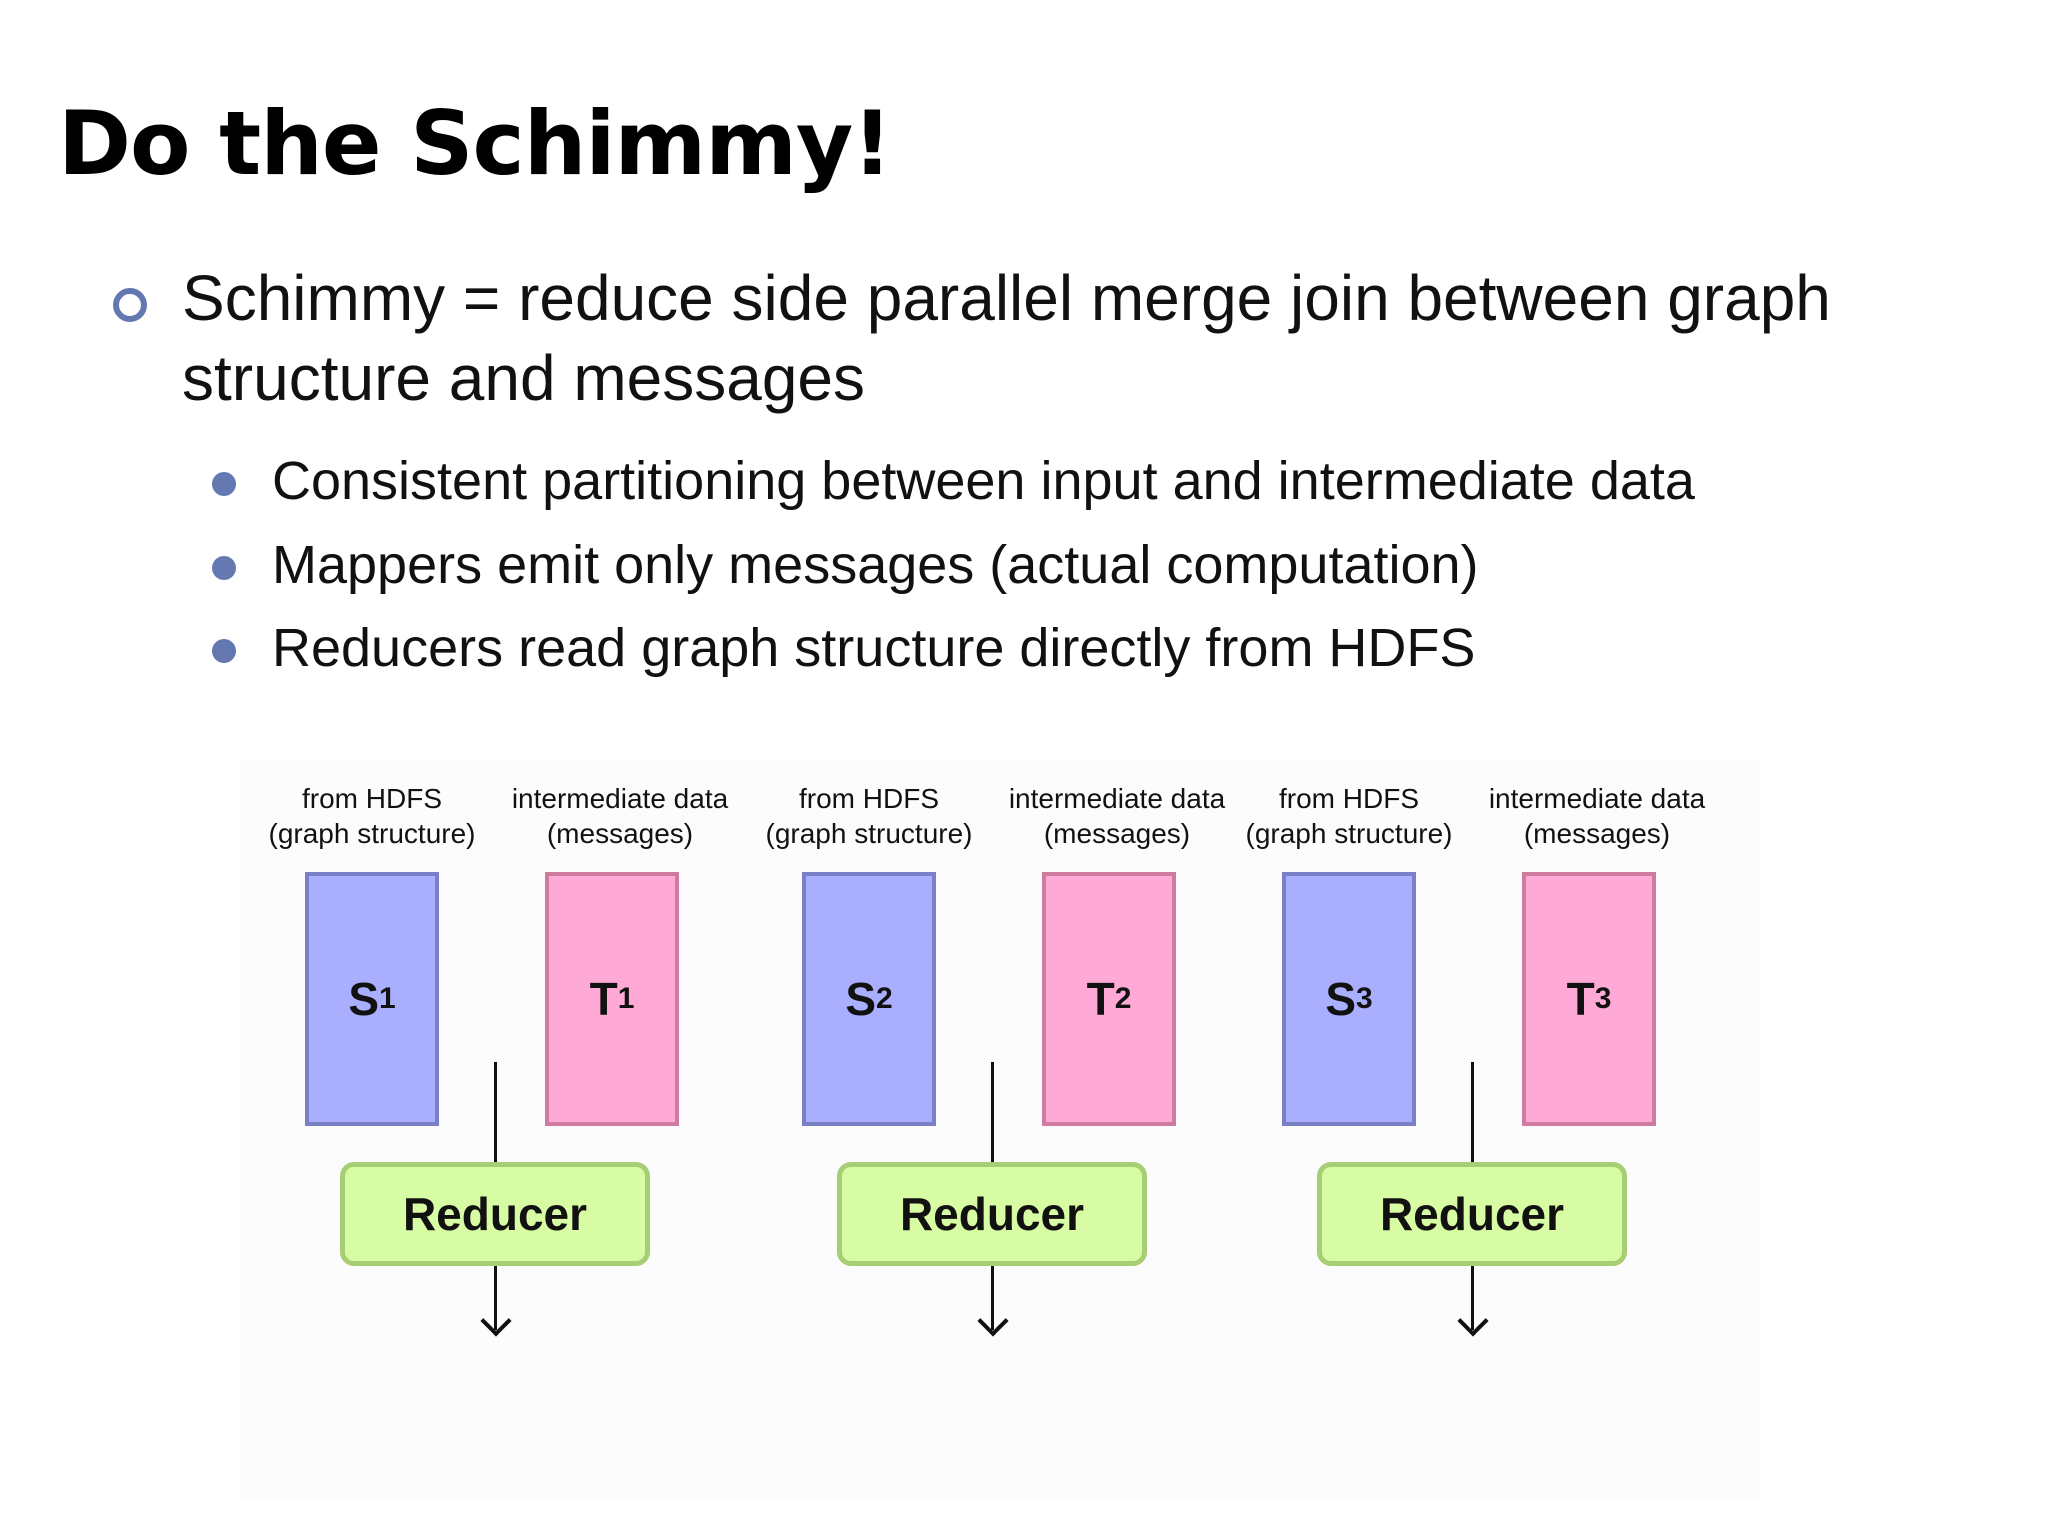 The height and width of the screenshot is (1536, 2048). I want to click on graph-structure-block-index: 1, so click(387, 999).